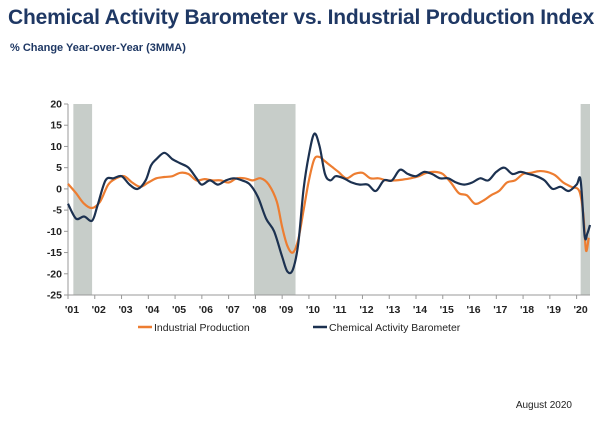  What do you see at coordinates (366, 310) in the screenshot?
I see `x-tick-label: '12` at bounding box center [366, 310].